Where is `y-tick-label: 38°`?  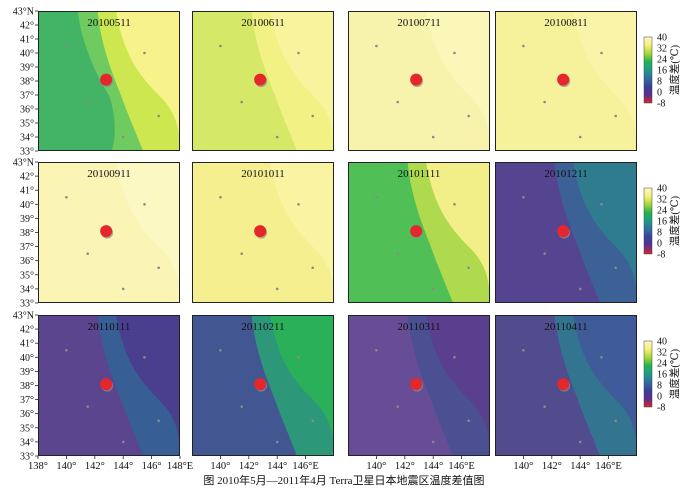 y-tick-label: 38° is located at coordinates (27, 82).